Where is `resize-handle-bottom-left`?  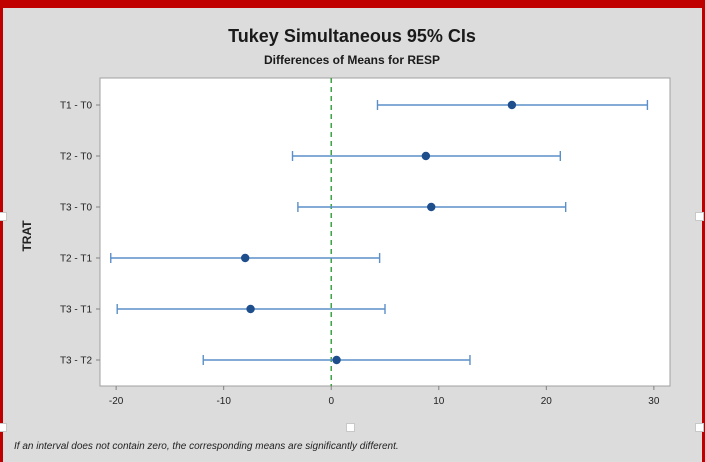
resize-handle-bottom-left is located at coordinates (3, 427).